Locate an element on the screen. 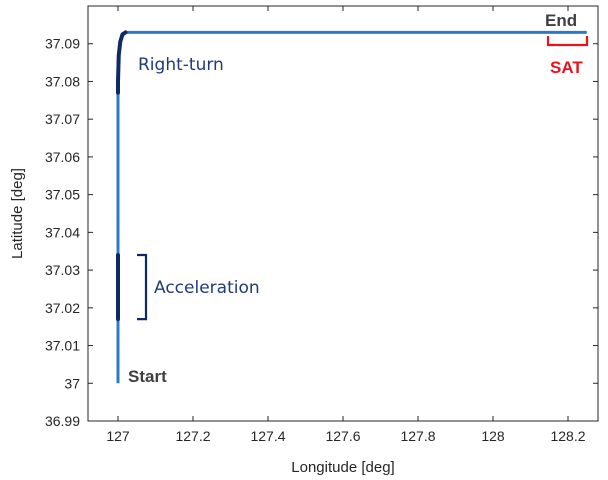 This screenshot has height=480, width=608. right-turn-label: Right-turn is located at coordinates (181, 65).